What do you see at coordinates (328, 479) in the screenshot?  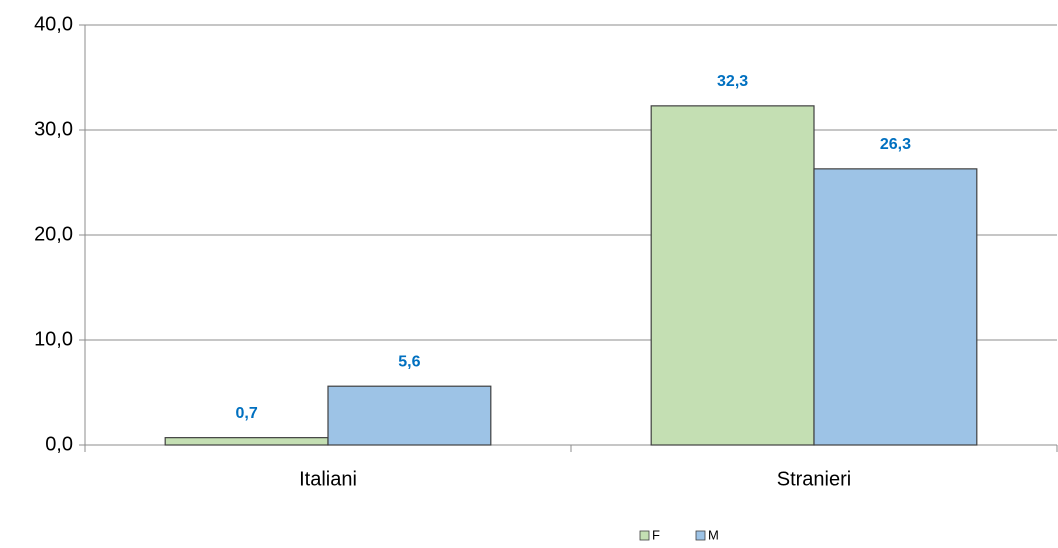 I see `x-tick-label: Italiani` at bounding box center [328, 479].